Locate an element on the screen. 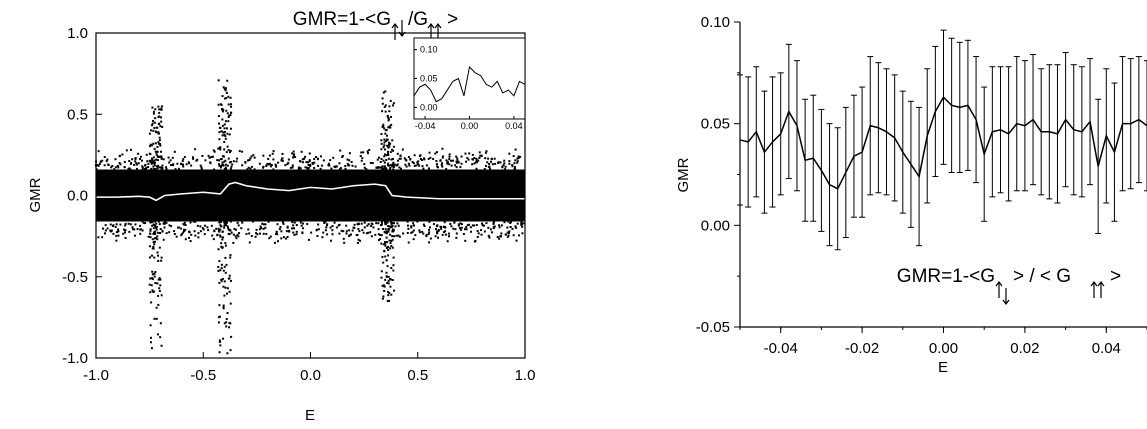  right-formula-middle: > / < G is located at coordinates (1042, 276).